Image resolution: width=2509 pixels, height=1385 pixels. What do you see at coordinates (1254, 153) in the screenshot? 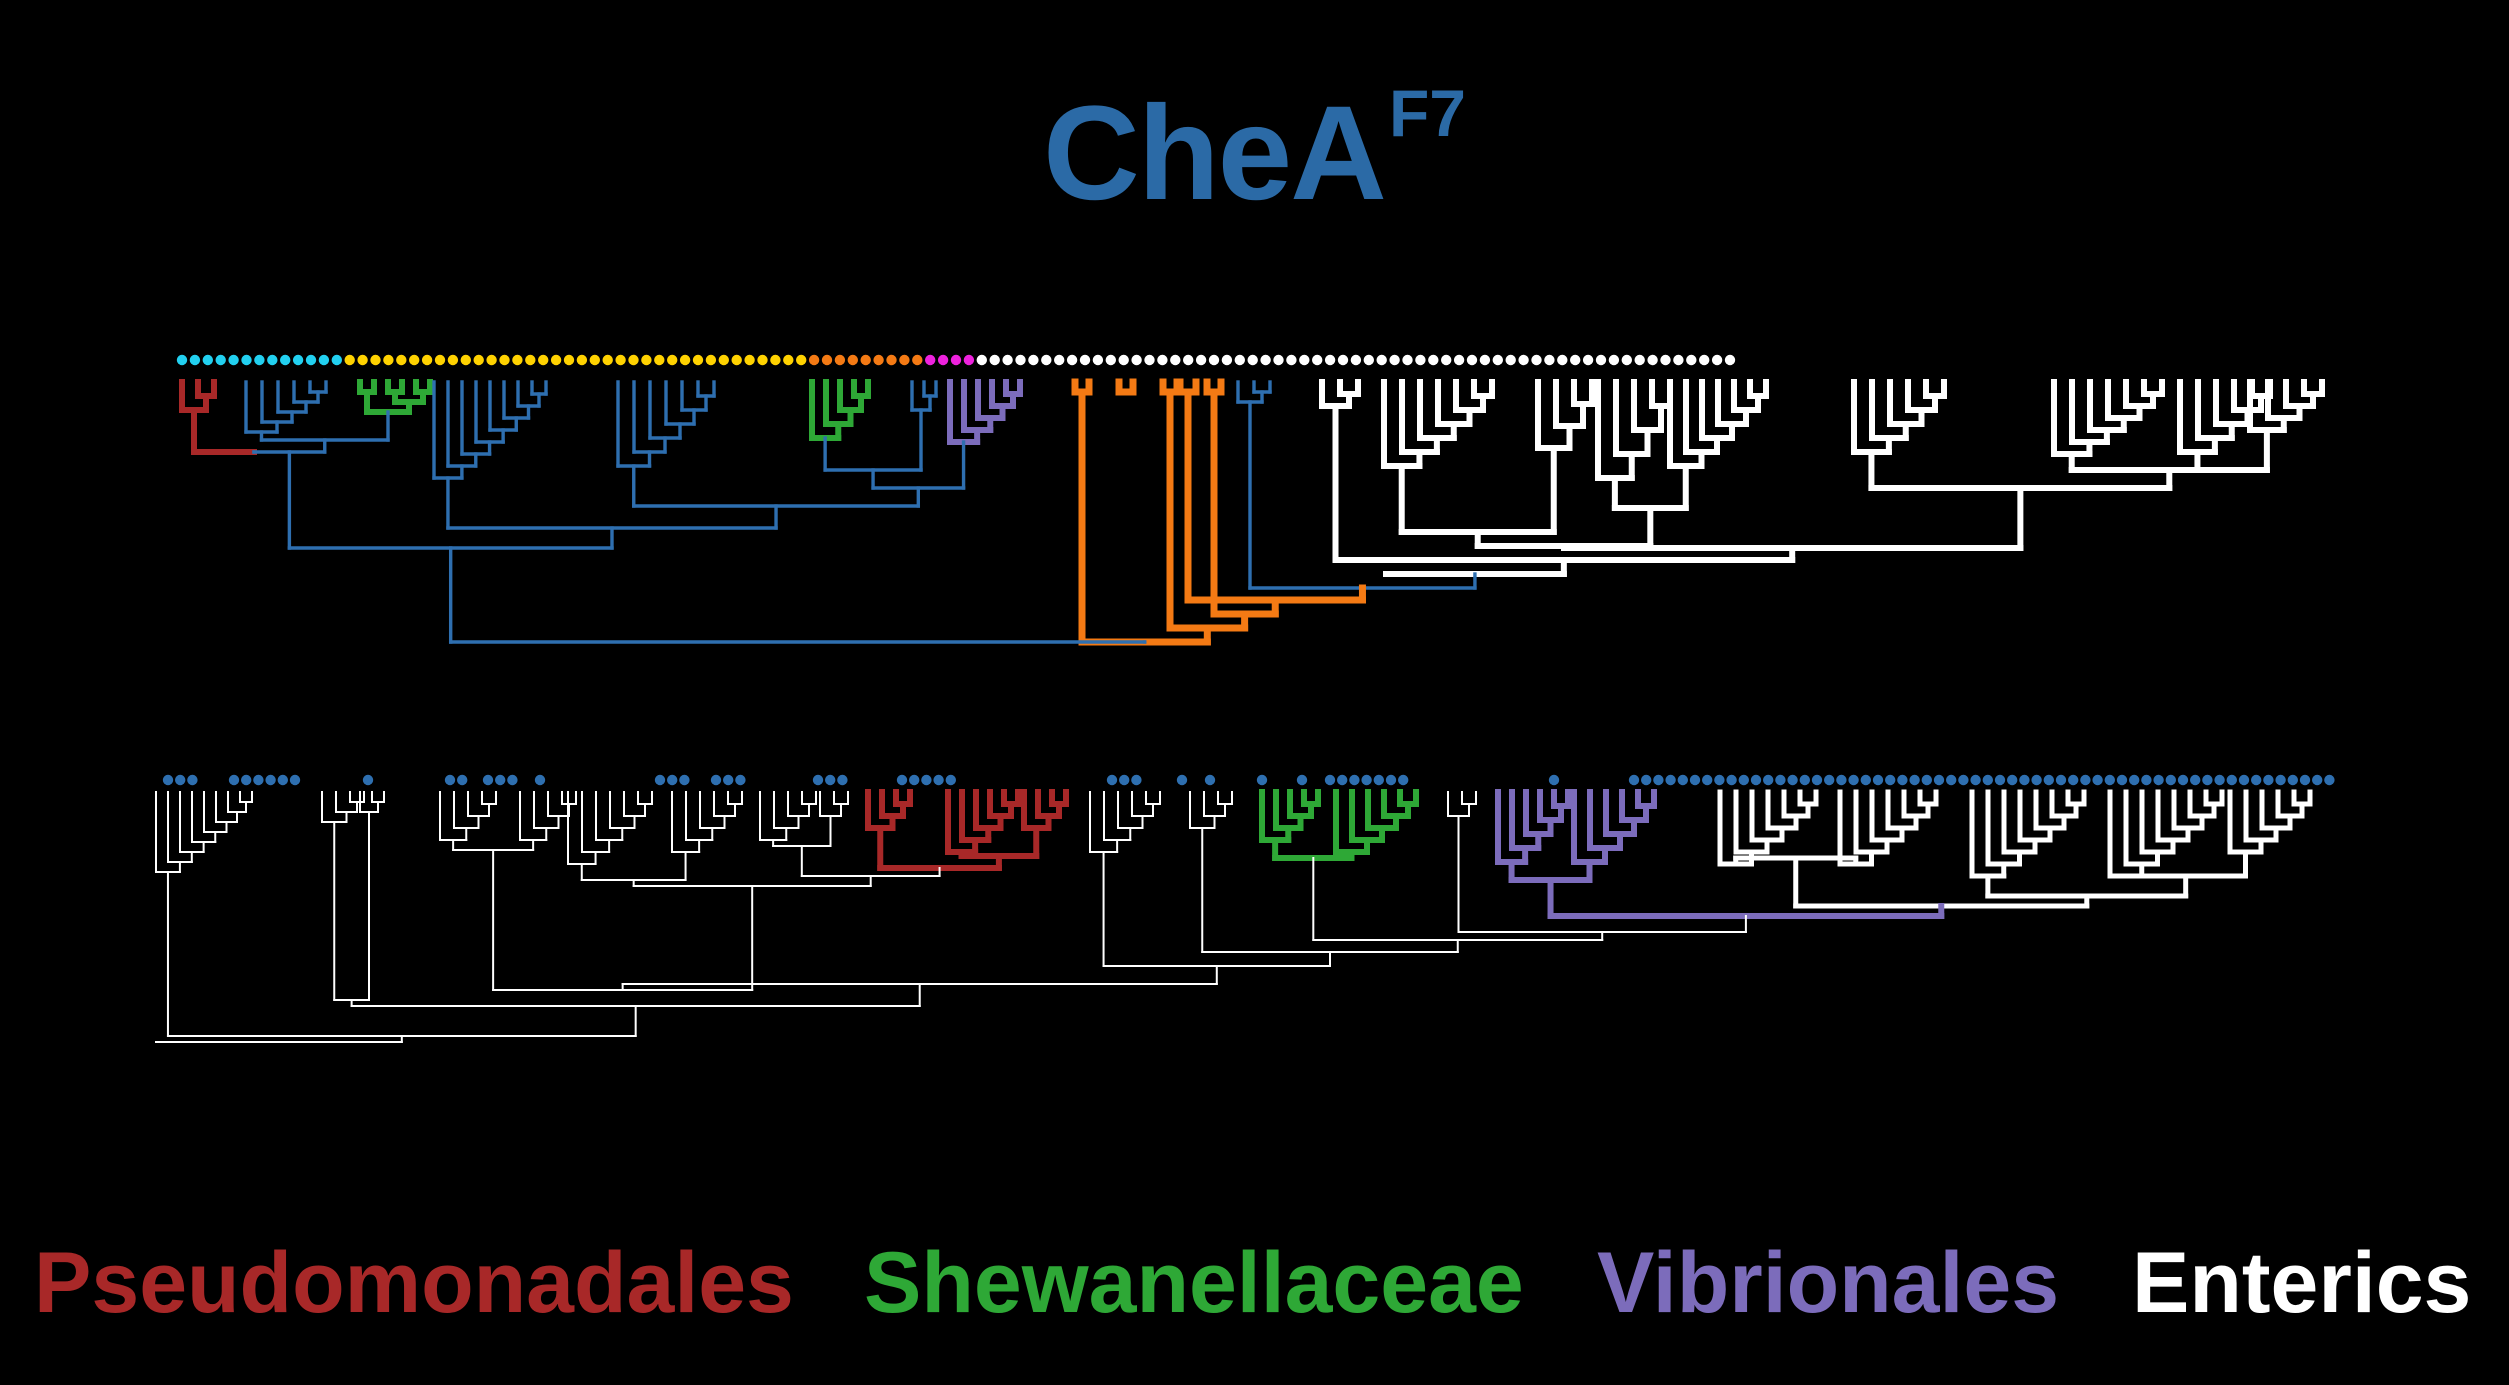
I see `page-title: CheAF7` at bounding box center [1254, 153].